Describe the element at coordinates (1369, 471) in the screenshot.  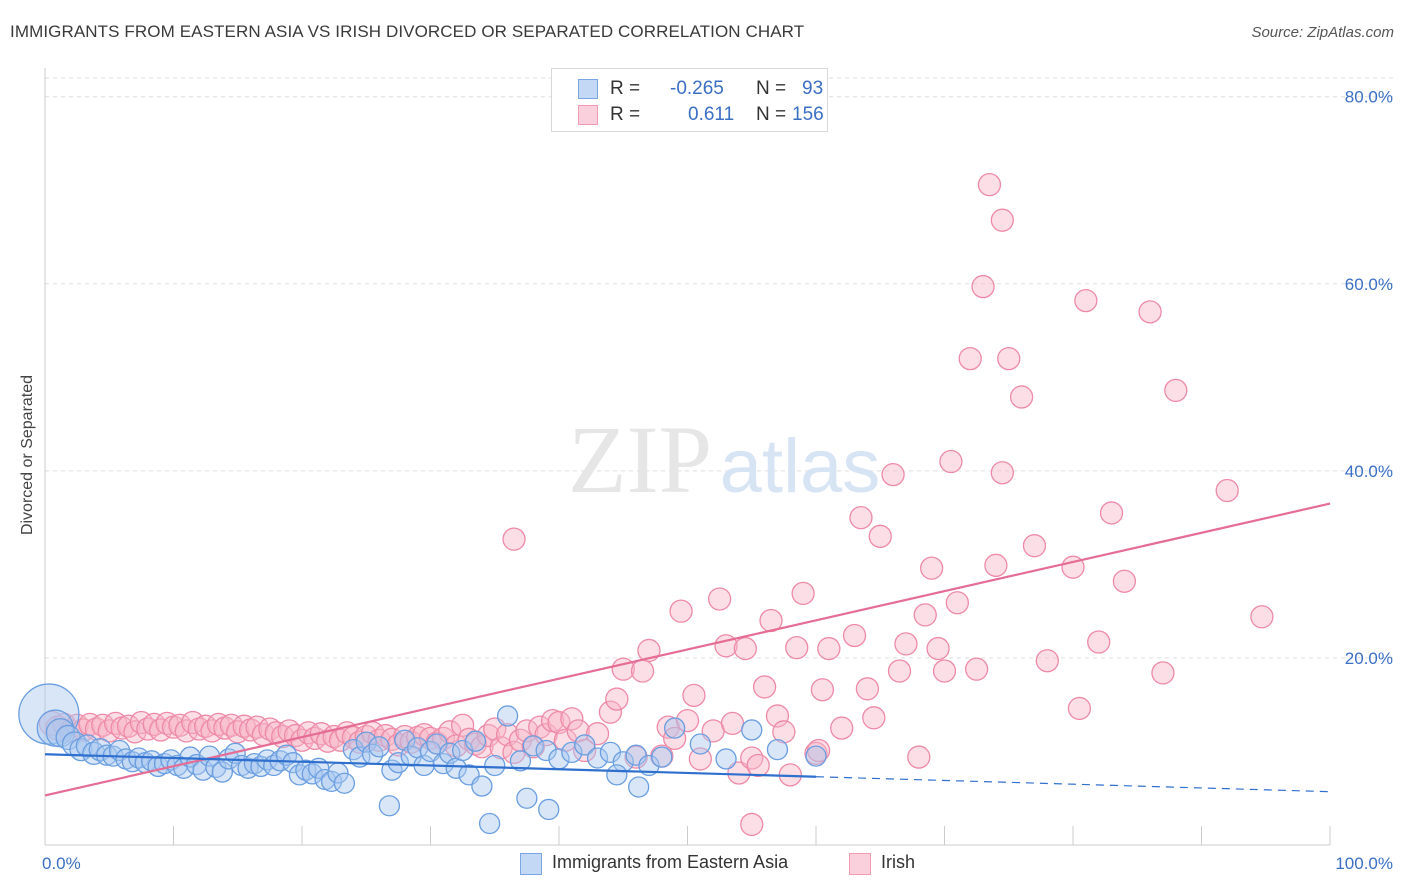
I see `y-tick-label: 40.0%` at that location.